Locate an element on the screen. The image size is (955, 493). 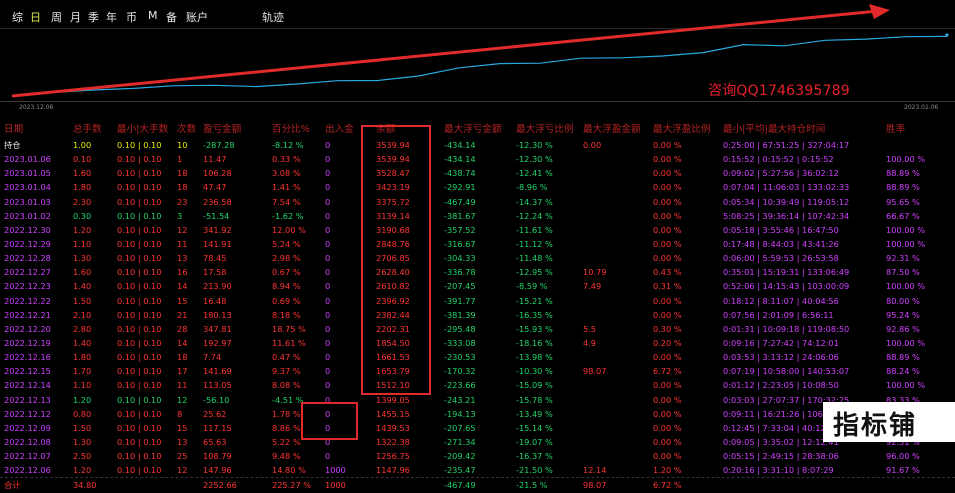
equity-end-dot is located at coordinates (947, 35).